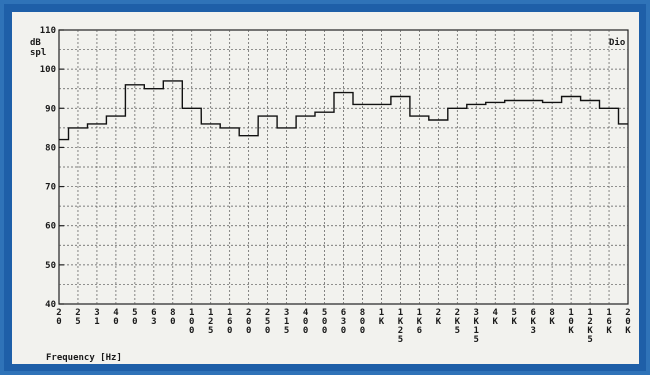  What do you see at coordinates (52, 168) in the screenshot?
I see `y-axis-ticks: 40 50 60 70 80 90 100 110` at bounding box center [52, 168].